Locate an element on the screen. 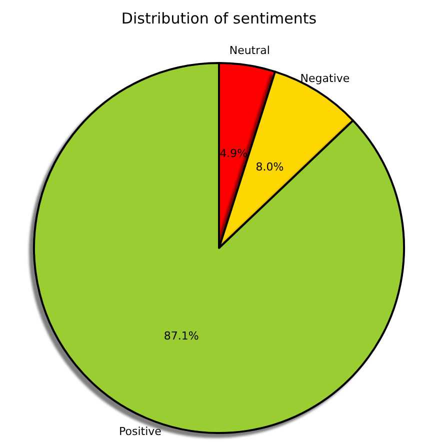 Image resolution: width=438 pixels, height=442 pixels. slice-label: Negative is located at coordinates (325, 79).